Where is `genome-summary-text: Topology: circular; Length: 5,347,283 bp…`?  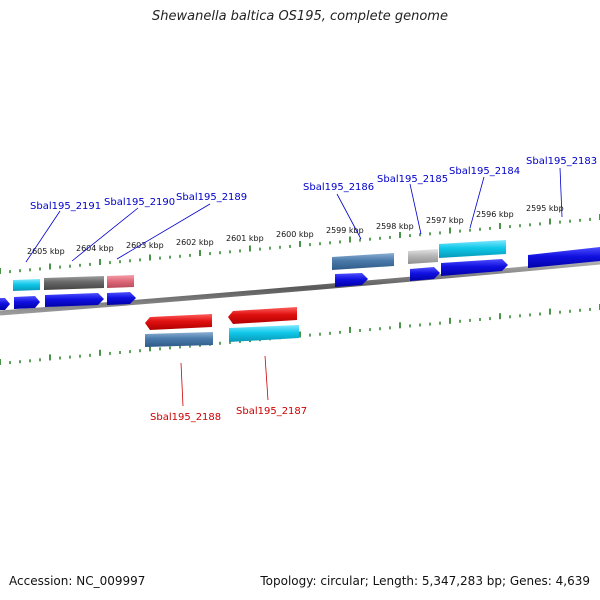 genome-summary-text: Topology: circular; Length: 5,347,283 bp… is located at coordinates (425, 581).